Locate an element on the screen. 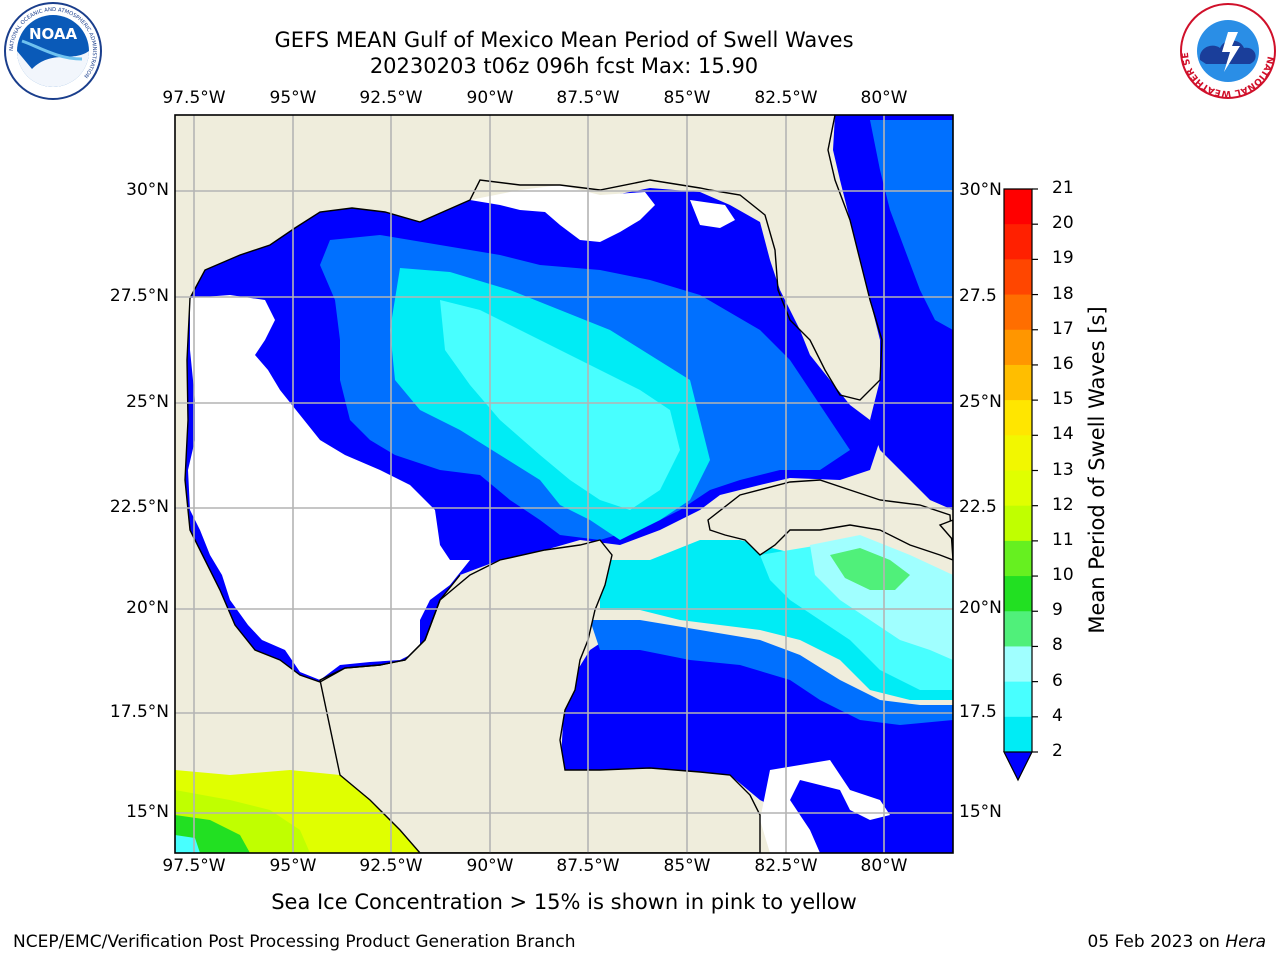 This screenshot has width=1280, height=960. lon-label-bottom: 80°W is located at coordinates (884, 866).